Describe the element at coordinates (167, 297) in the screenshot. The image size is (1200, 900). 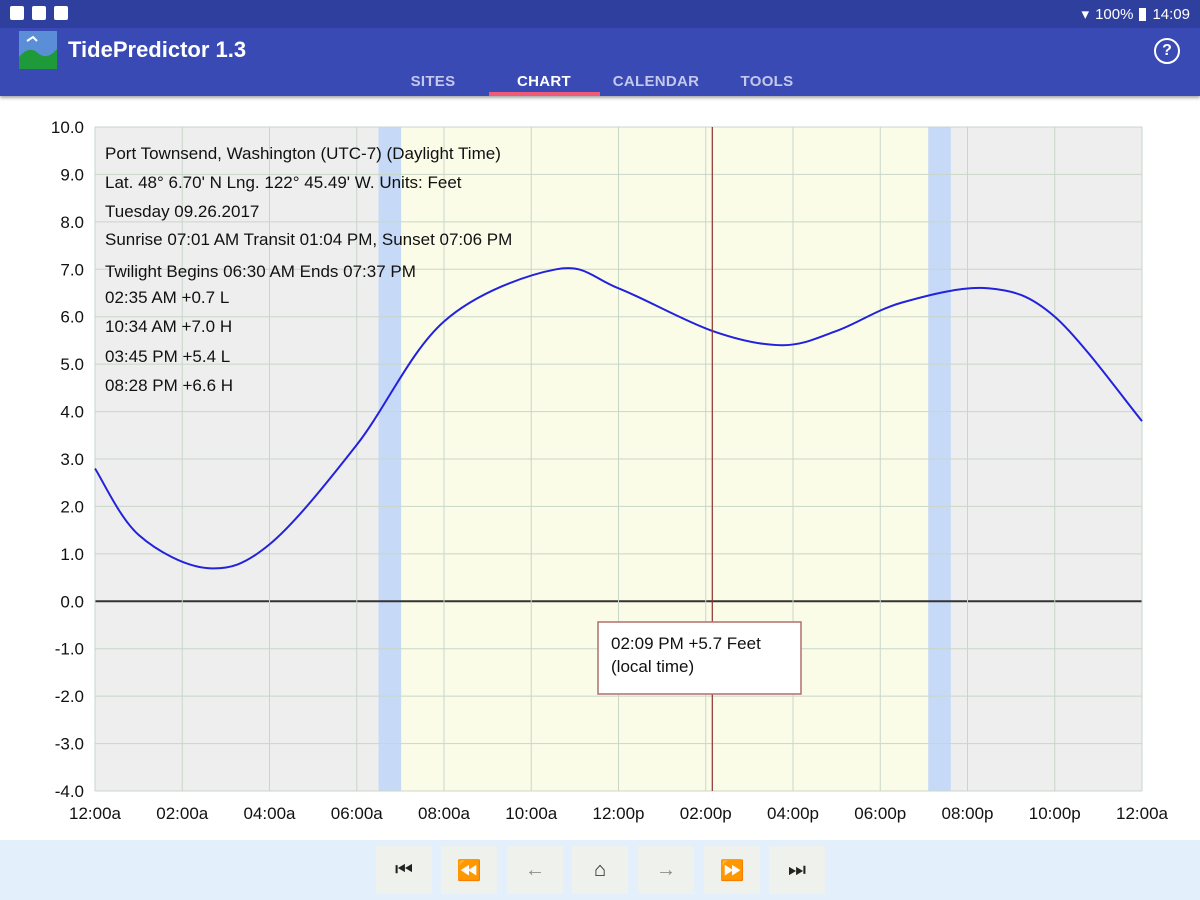
I see `info-tide-1: 02:35 AM +0.7 L` at that location.